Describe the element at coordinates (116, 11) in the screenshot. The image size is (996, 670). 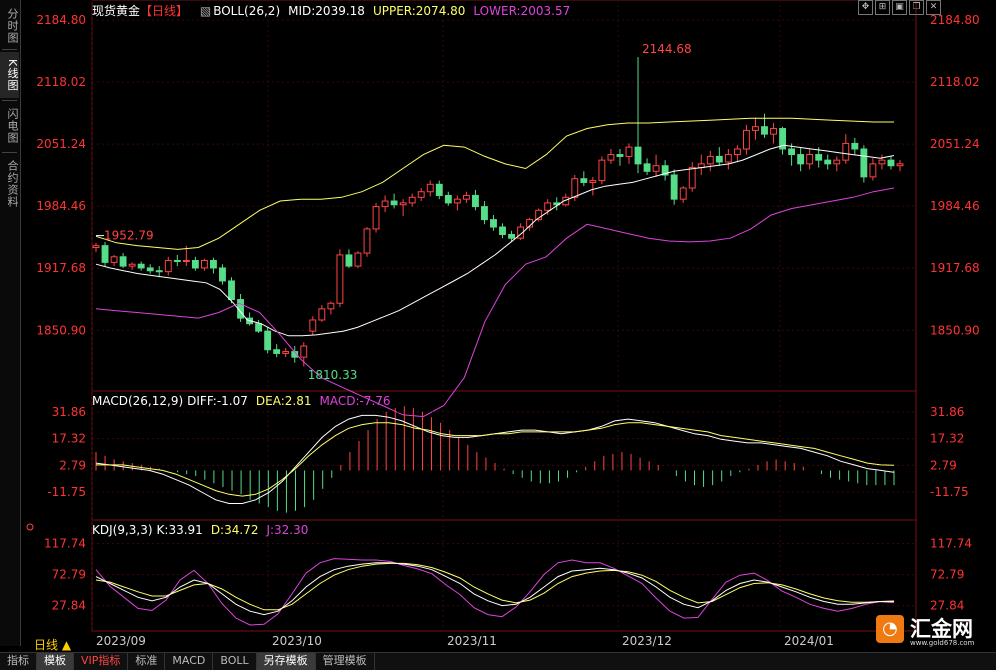
I see `symbol-name: 现货黄金` at that location.